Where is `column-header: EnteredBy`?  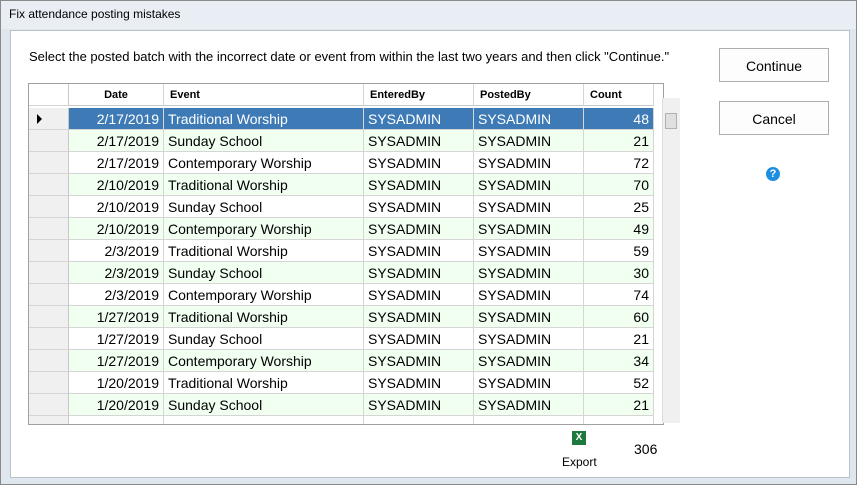
column-header: EnteredBy is located at coordinates (419, 95).